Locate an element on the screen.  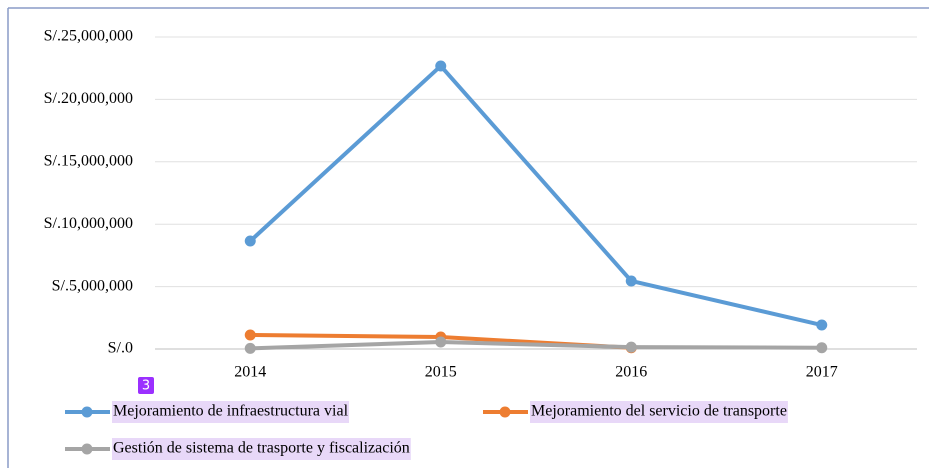
badge-bg is located at coordinates (146, 385).